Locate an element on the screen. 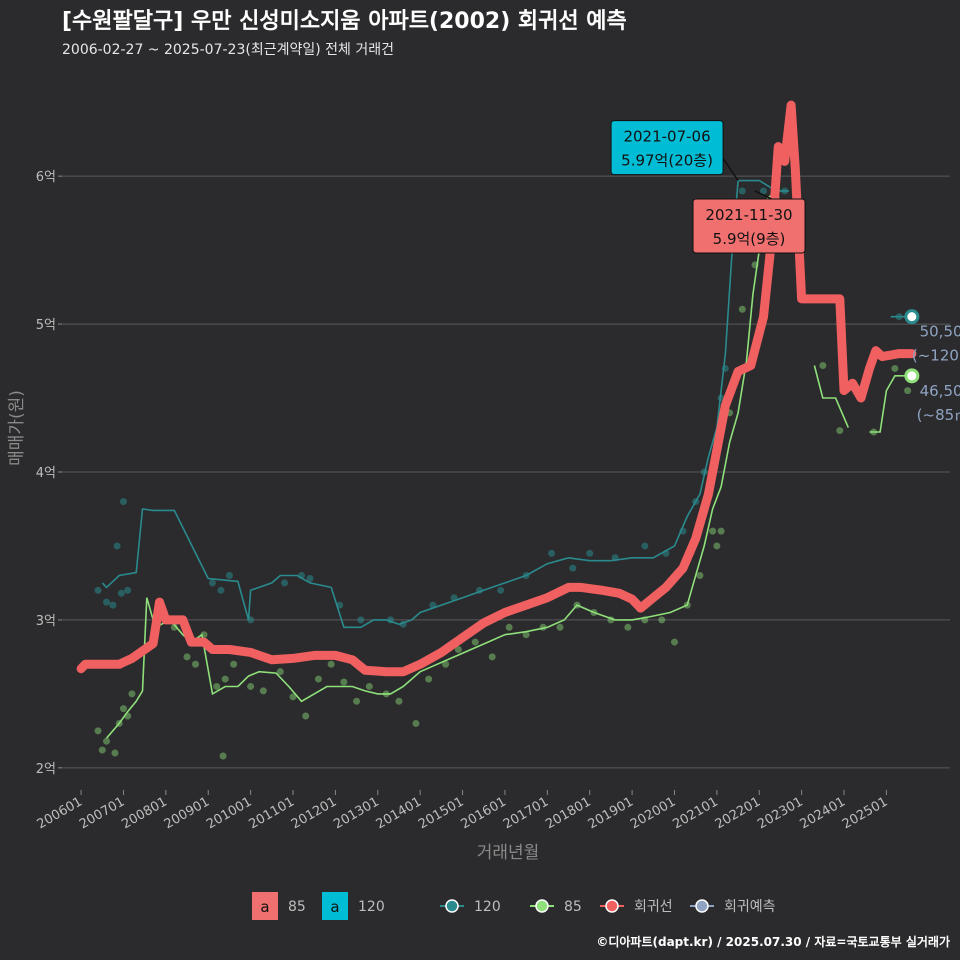 Image resolution: width=960 pixels, height=960 pixels. y-tick-label: 5억 is located at coordinates (46, 325).